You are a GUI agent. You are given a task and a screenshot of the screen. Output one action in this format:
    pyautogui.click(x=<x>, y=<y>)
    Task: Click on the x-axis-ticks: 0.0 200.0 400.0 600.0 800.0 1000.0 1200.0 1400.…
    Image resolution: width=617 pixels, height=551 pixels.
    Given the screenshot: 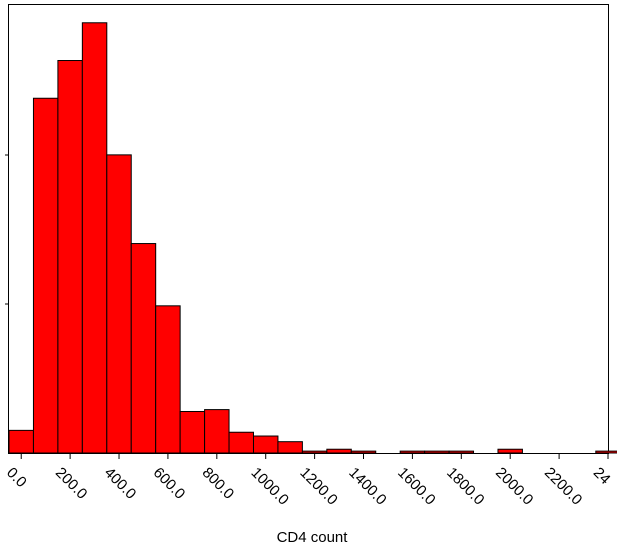 What is the action you would take?
    pyautogui.click(x=308, y=481)
    